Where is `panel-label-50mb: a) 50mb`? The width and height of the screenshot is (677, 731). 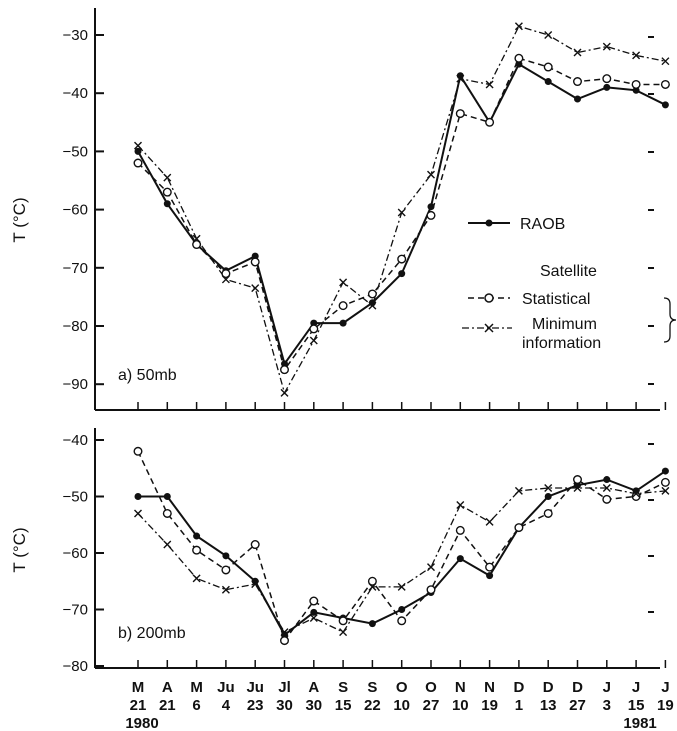 panel-label-50mb: a) 50mb is located at coordinates (147, 375).